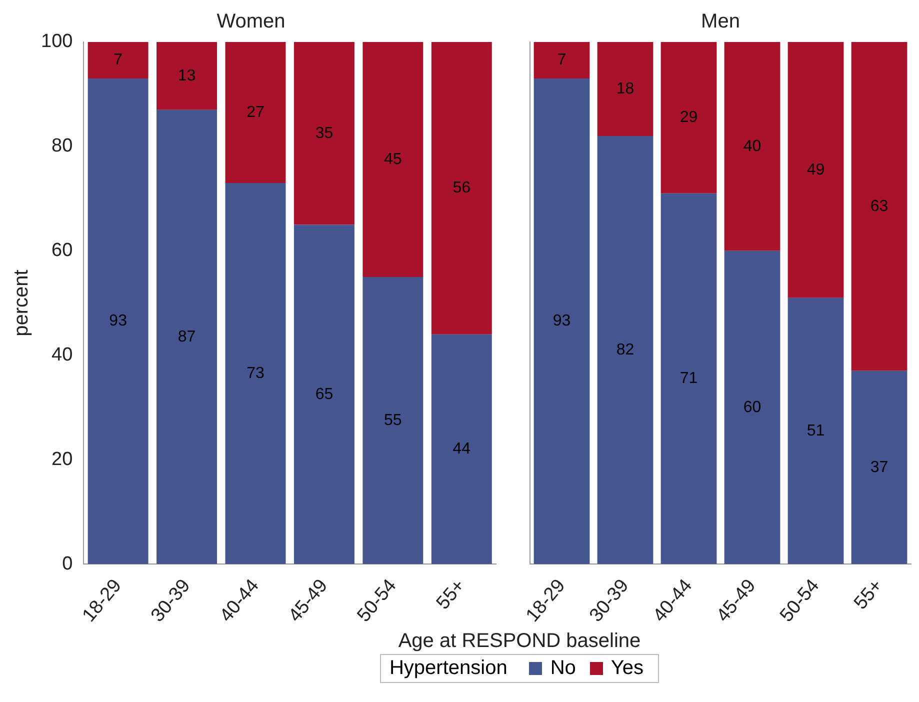 The image size is (919, 702). I want to click on y-axis-title: percent, so click(21, 302).